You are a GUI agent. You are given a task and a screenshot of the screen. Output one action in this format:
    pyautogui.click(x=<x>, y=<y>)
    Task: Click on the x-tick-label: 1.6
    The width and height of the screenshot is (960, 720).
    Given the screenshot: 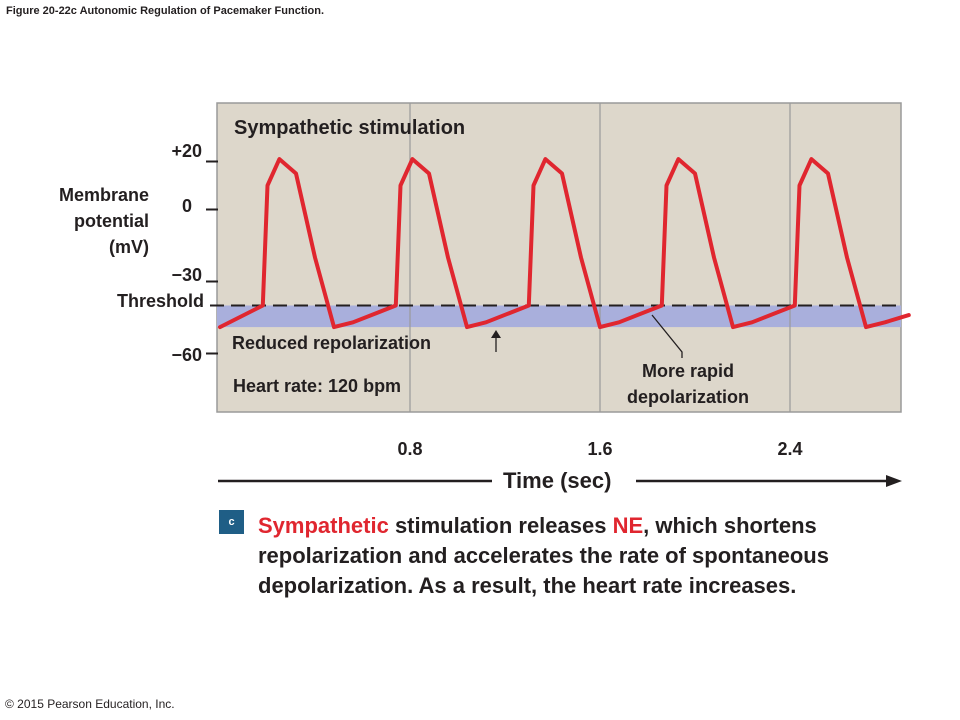 What is the action you would take?
    pyautogui.click(x=600, y=449)
    